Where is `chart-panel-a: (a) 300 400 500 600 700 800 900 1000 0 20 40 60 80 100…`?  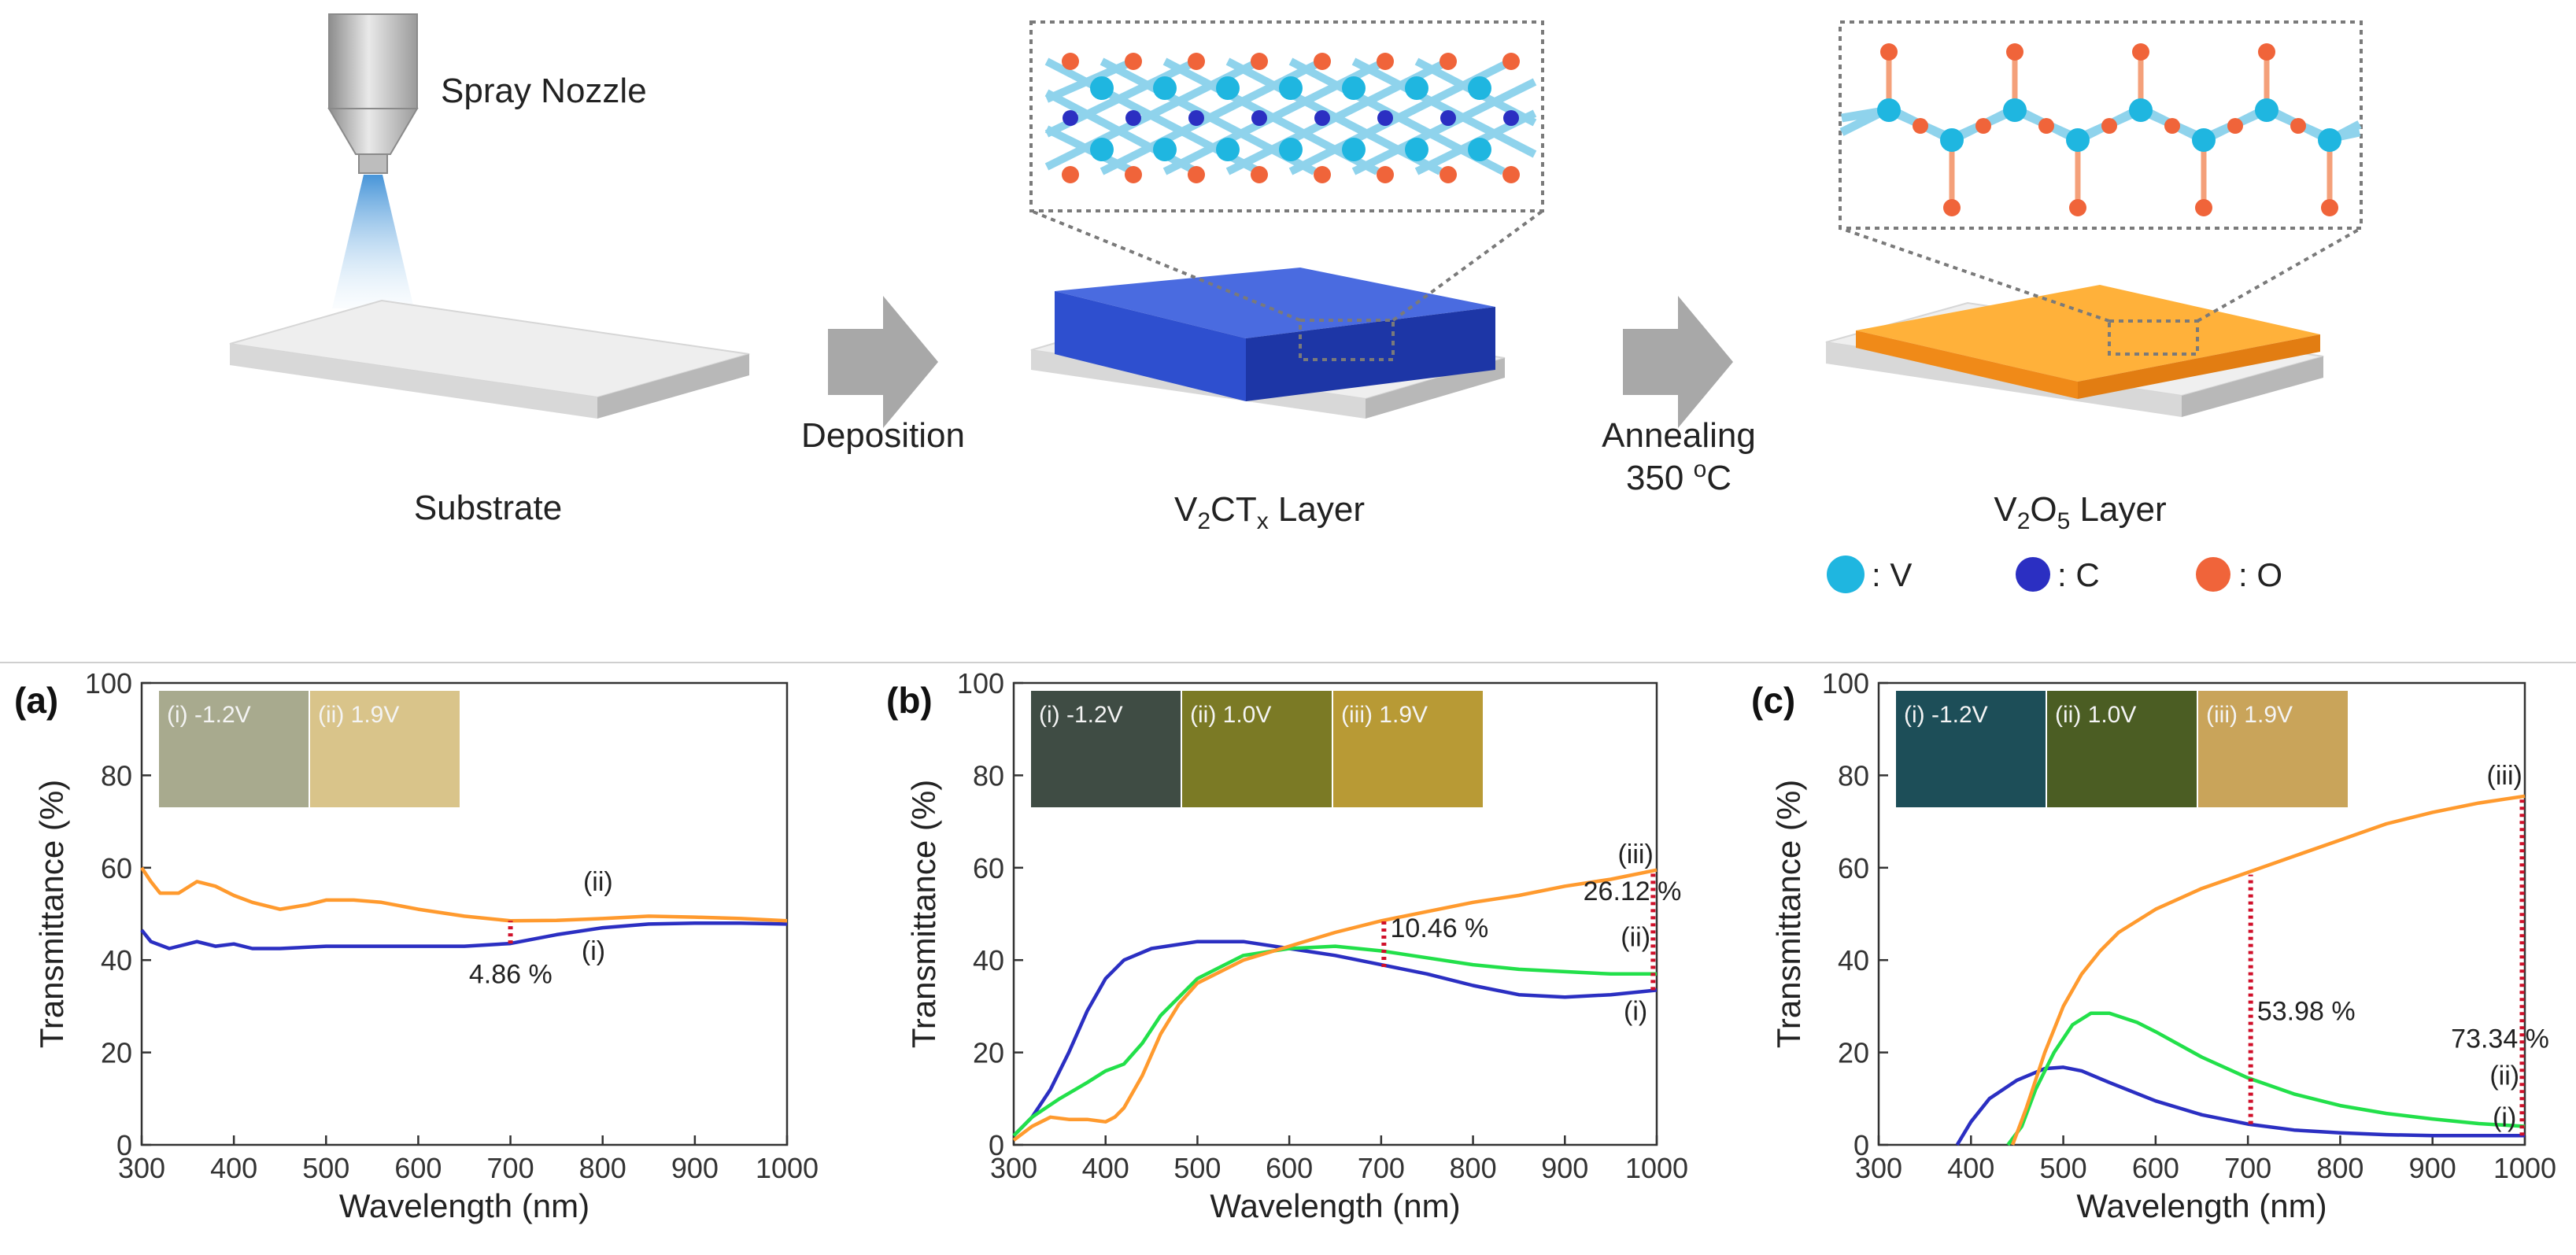 chart-panel-a: (a) 300 400 500 600 700 800 900 1000 0 20 40 60 80 100… is located at coordinates (416, 945).